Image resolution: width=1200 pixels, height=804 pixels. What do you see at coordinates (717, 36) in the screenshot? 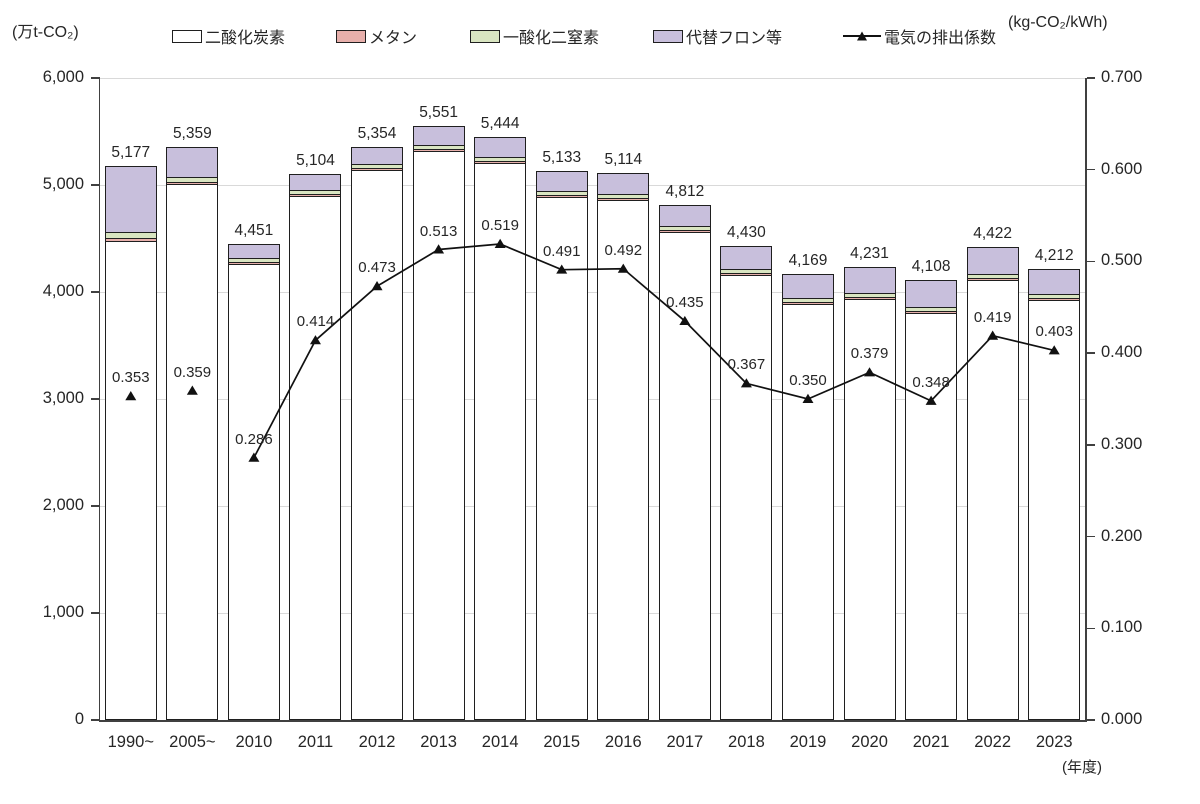
I see `legend-item-hfc: 代替フロン等` at bounding box center [717, 36].